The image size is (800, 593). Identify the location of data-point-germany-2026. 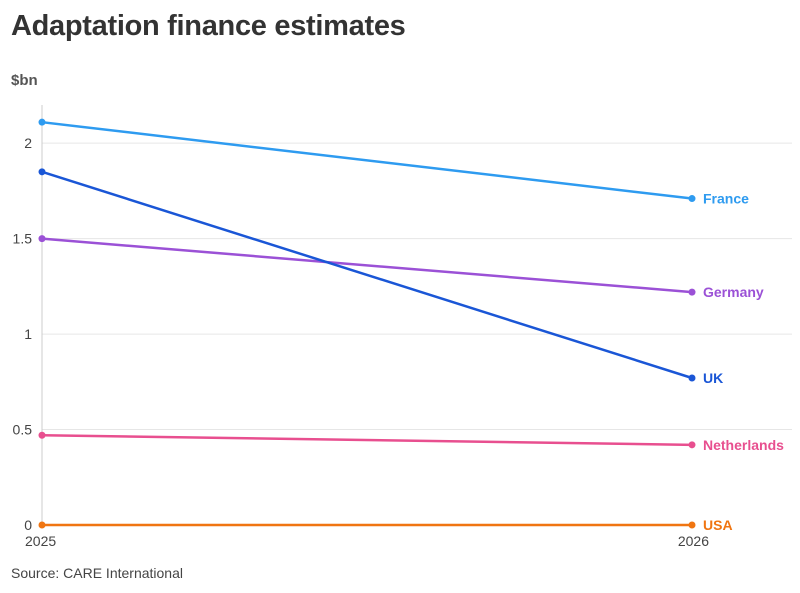
(692, 292).